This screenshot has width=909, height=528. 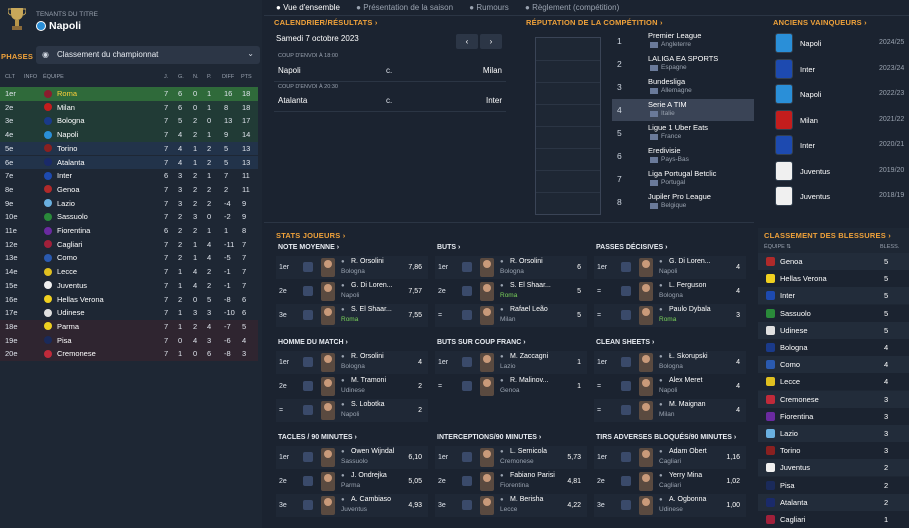 What do you see at coordinates (833, 399) in the screenshot?
I see `injury-row: Cremonese 3` at bounding box center [833, 399].